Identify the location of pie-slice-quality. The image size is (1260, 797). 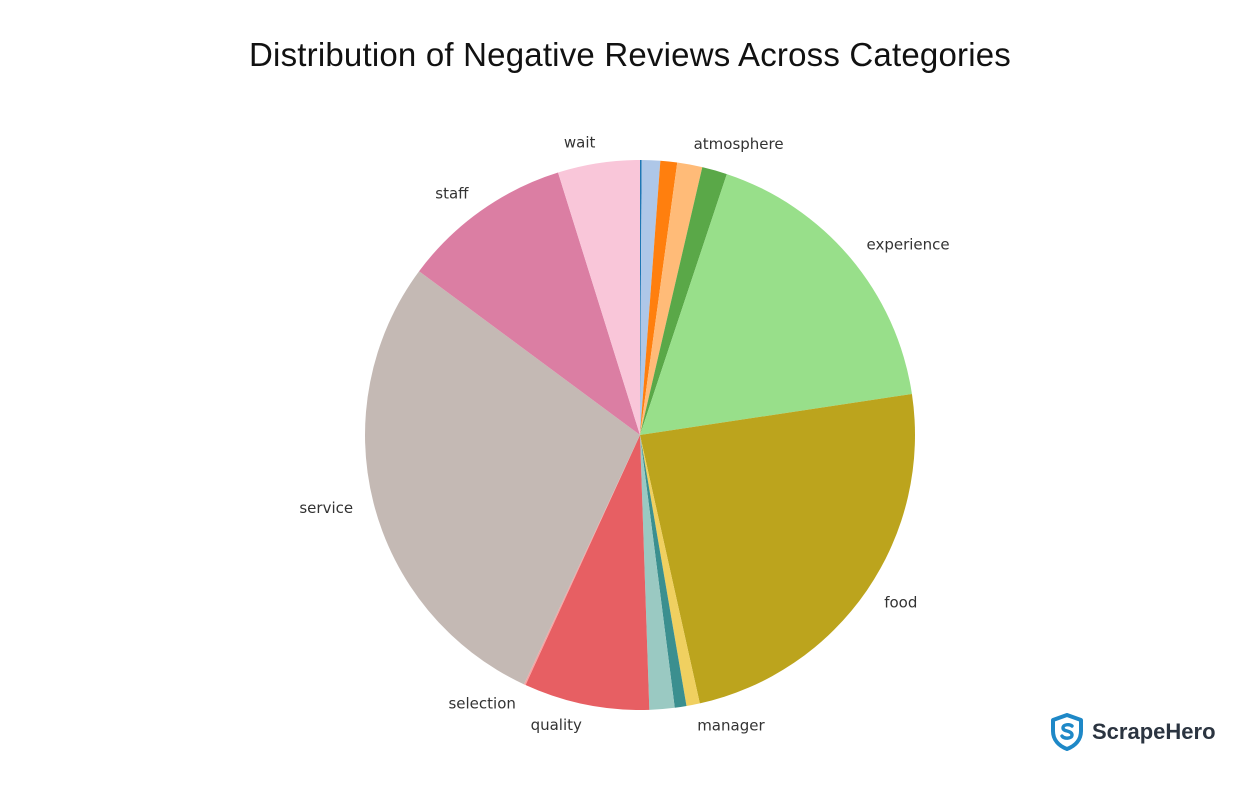
(587, 572).